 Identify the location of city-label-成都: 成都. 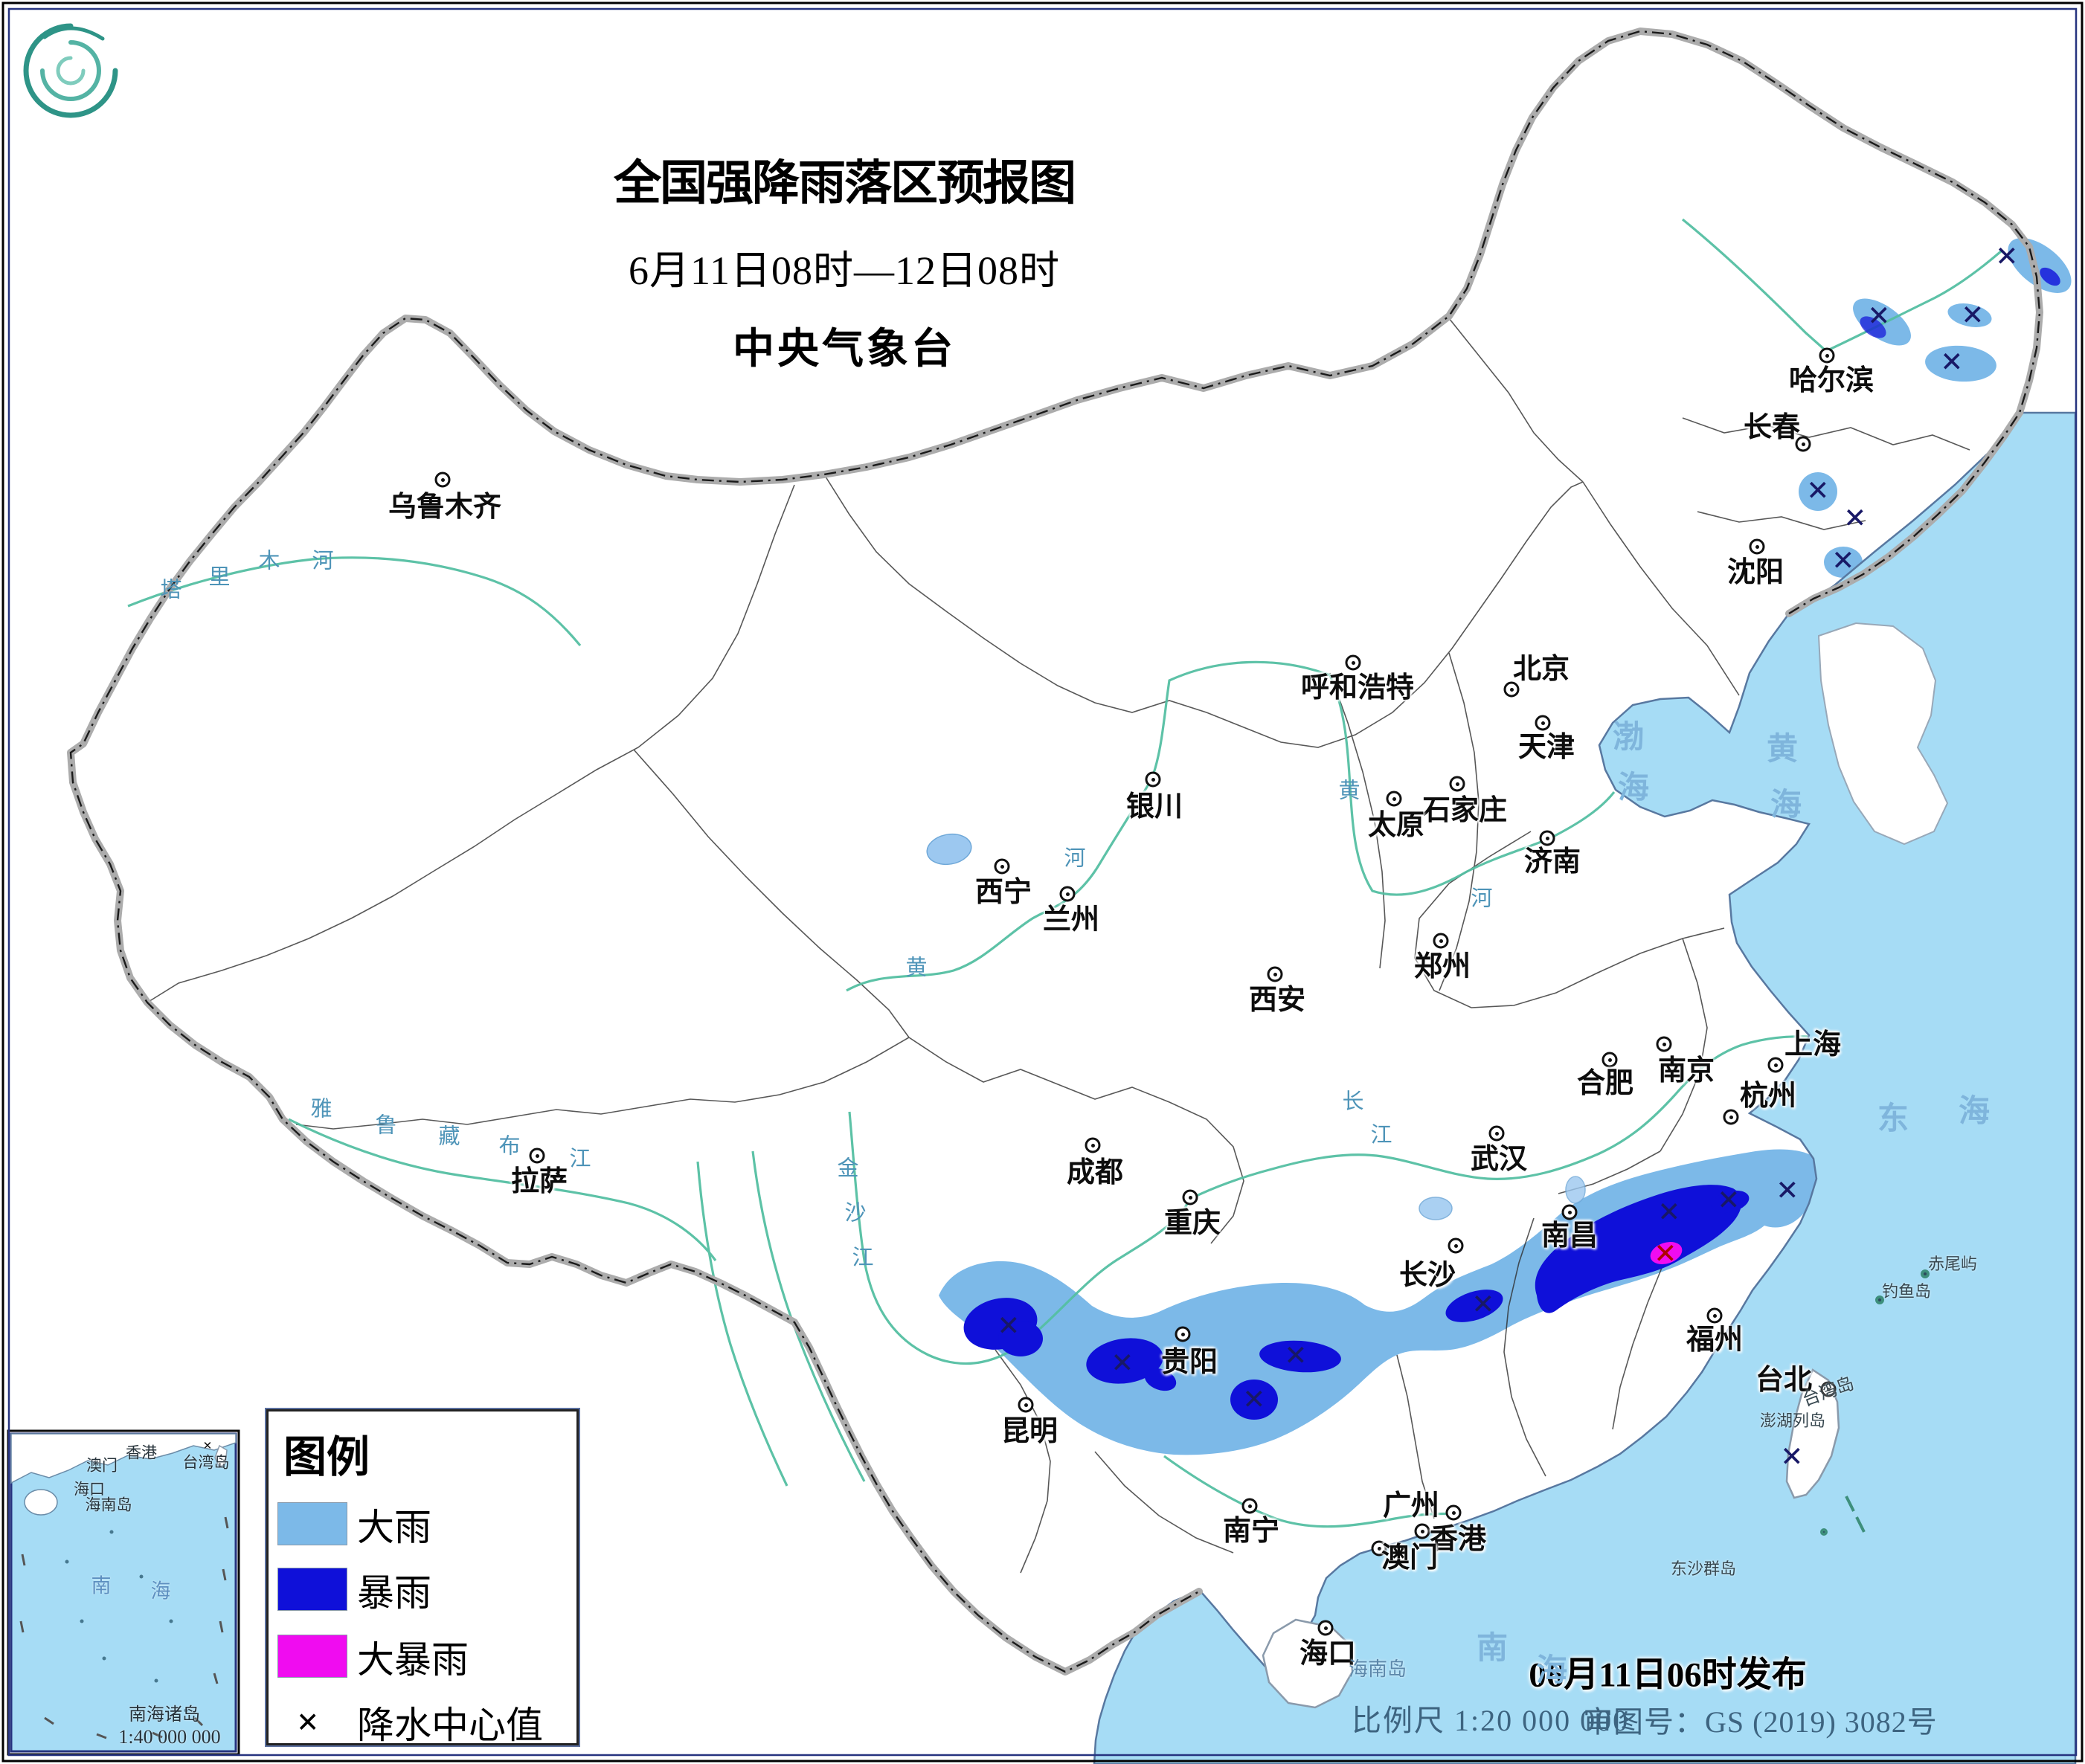
(1095, 1172).